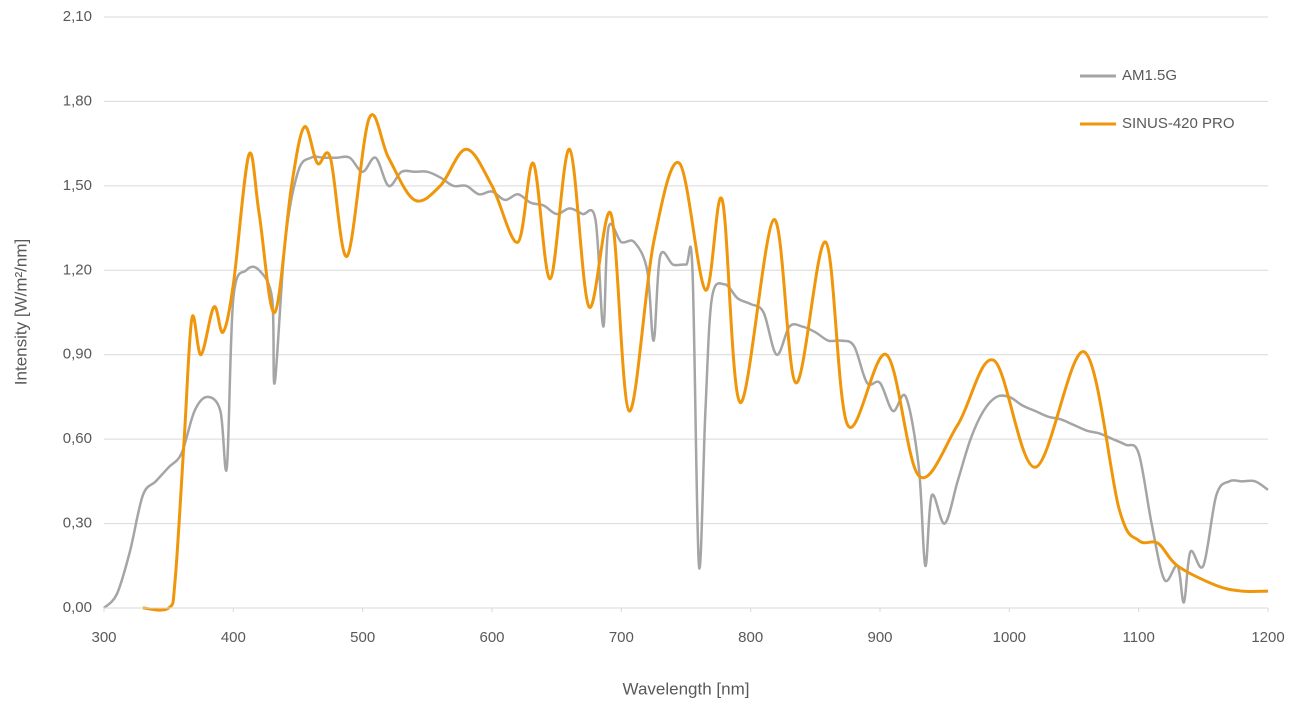 Image resolution: width=1300 pixels, height=706 pixels. I want to click on x-tick-label: 900, so click(879, 637).